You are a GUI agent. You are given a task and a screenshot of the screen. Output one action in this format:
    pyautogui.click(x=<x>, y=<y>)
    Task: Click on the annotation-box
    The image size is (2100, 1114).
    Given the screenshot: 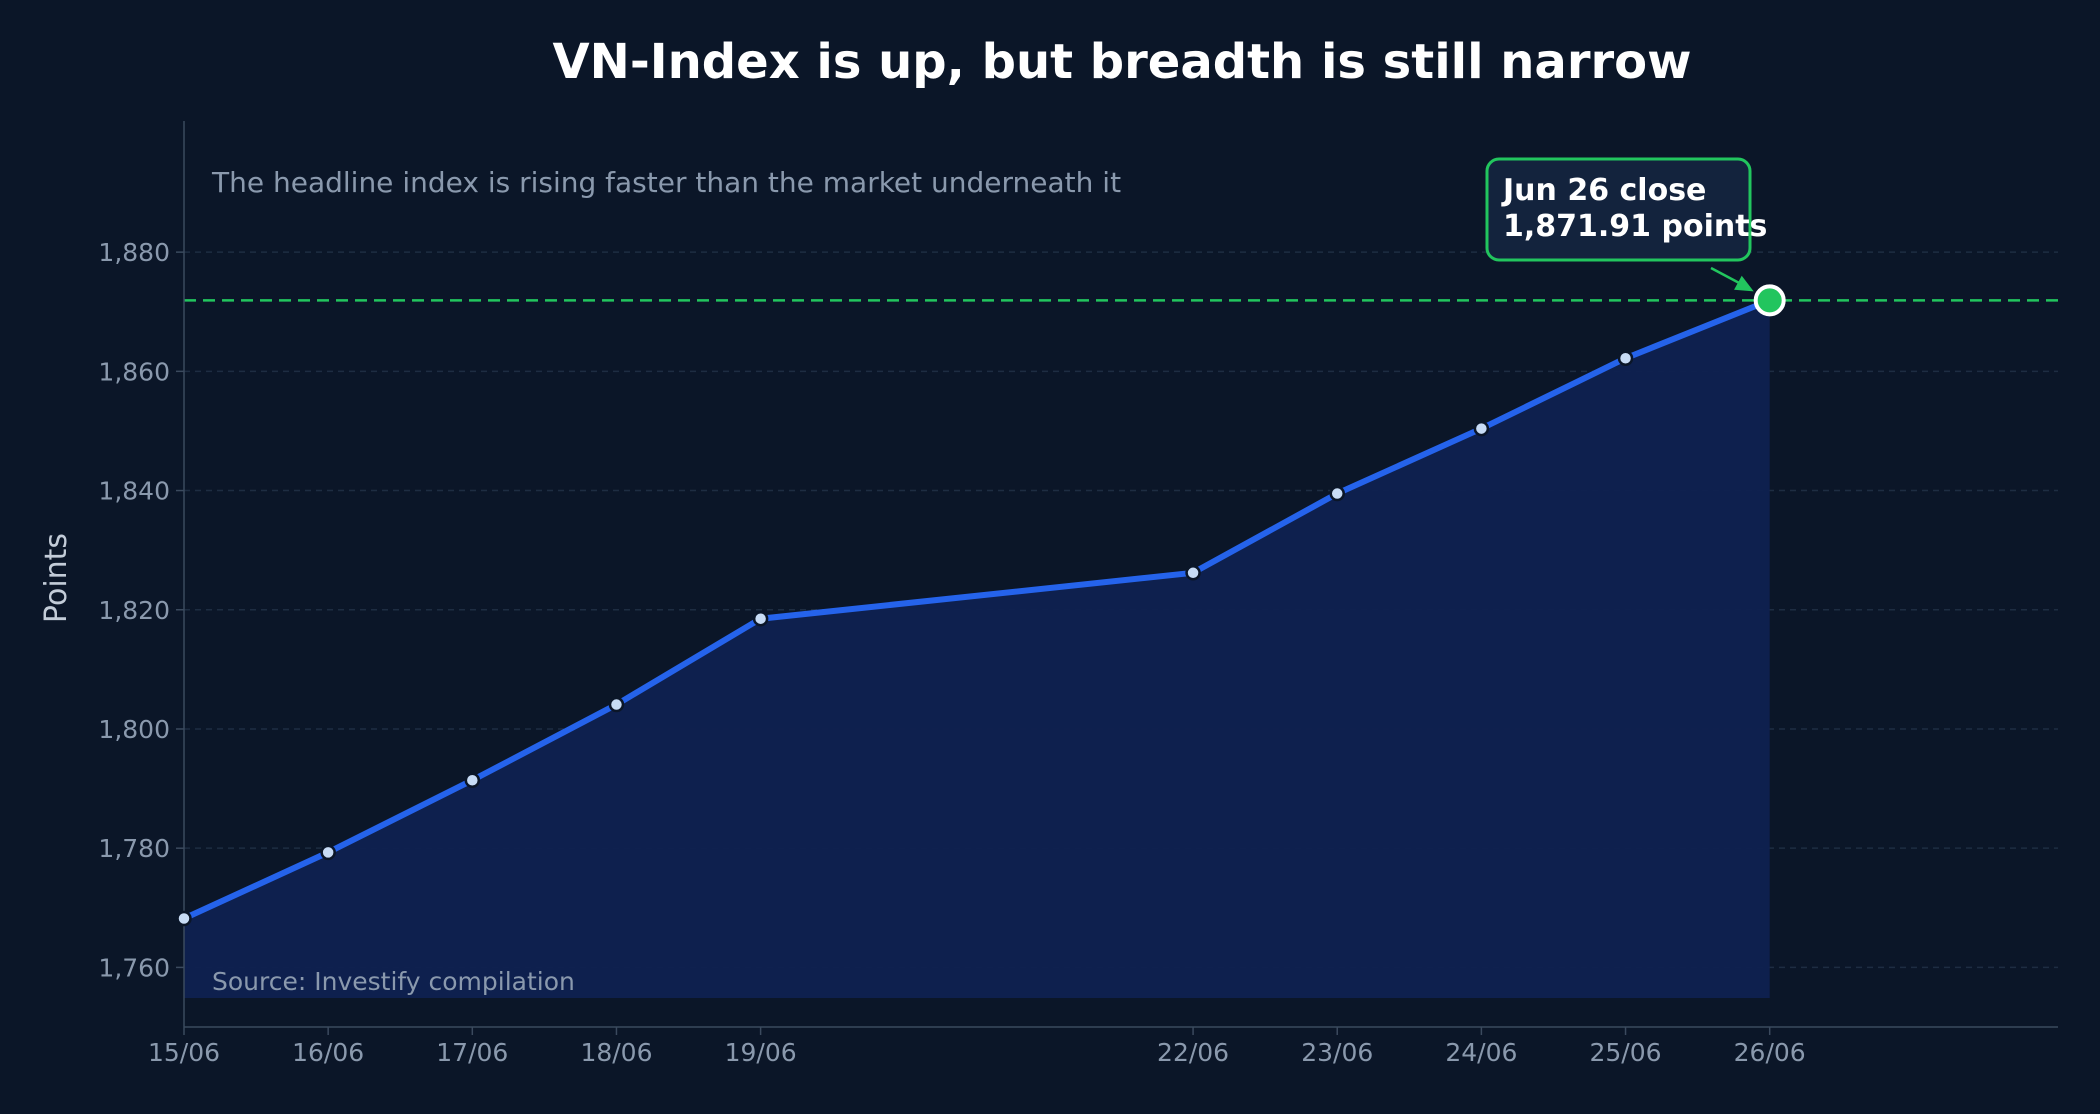 What is the action you would take?
    pyautogui.click(x=1618, y=209)
    